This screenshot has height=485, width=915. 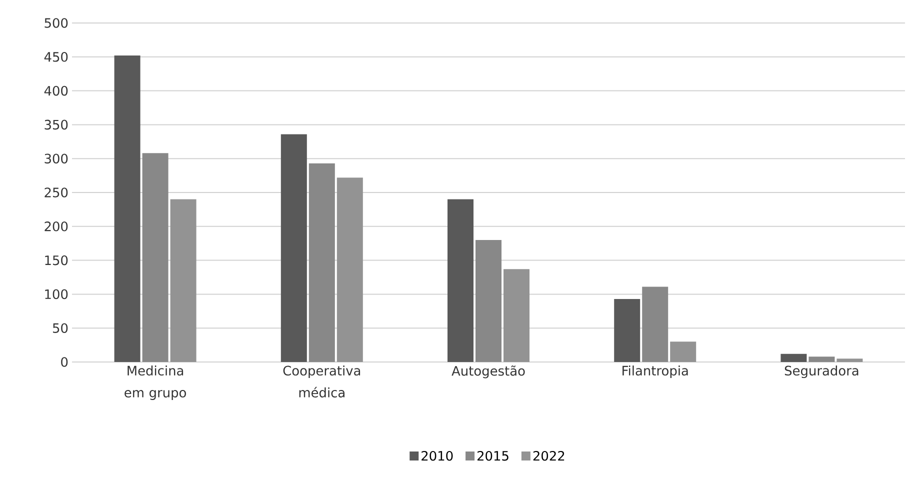 What do you see at coordinates (492, 455) in the screenshot?
I see `legend-label: 2015` at bounding box center [492, 455].